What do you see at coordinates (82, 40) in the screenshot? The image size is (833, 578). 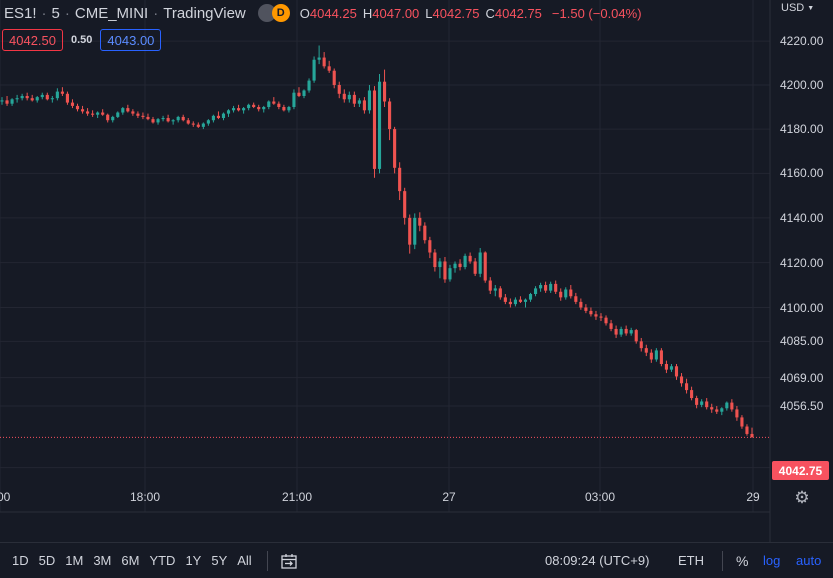 I see `spread-value: 0.50` at bounding box center [82, 40].